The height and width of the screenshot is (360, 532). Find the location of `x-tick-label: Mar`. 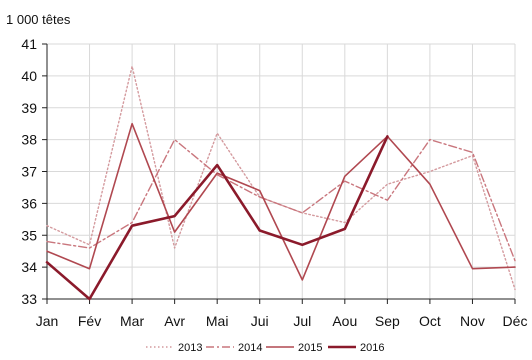

x-tick-label: Mar is located at coordinates (132, 321).